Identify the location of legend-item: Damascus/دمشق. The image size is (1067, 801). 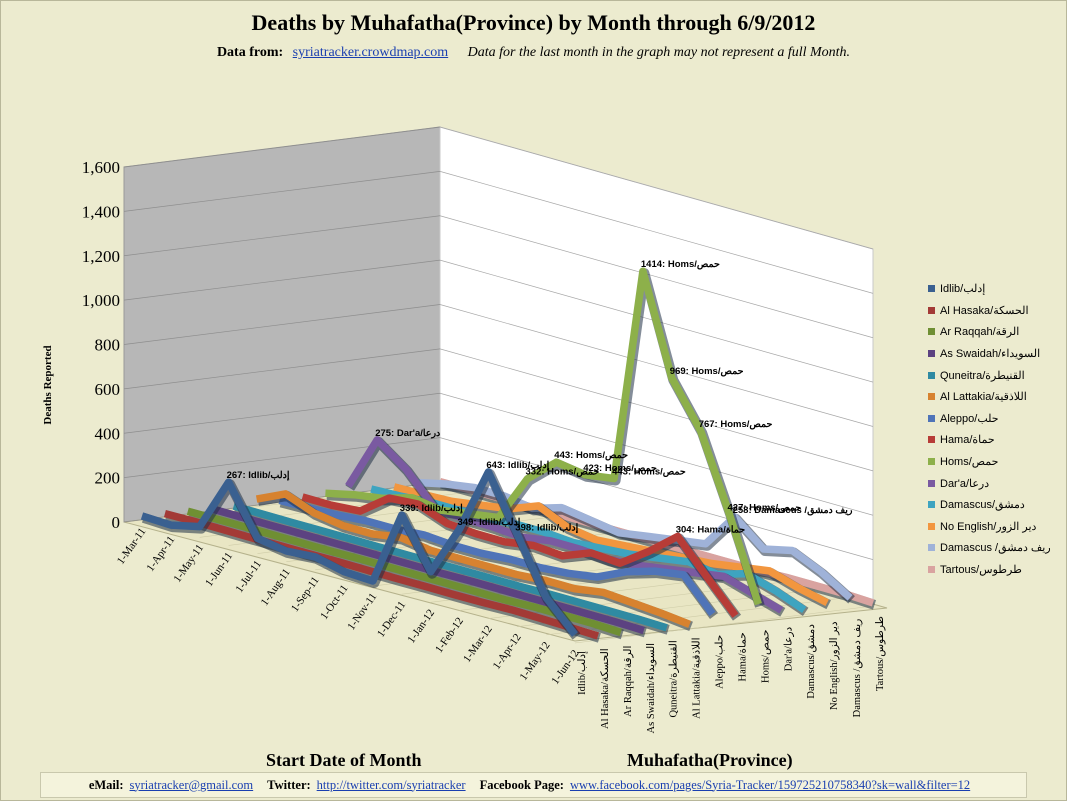
(995, 505).